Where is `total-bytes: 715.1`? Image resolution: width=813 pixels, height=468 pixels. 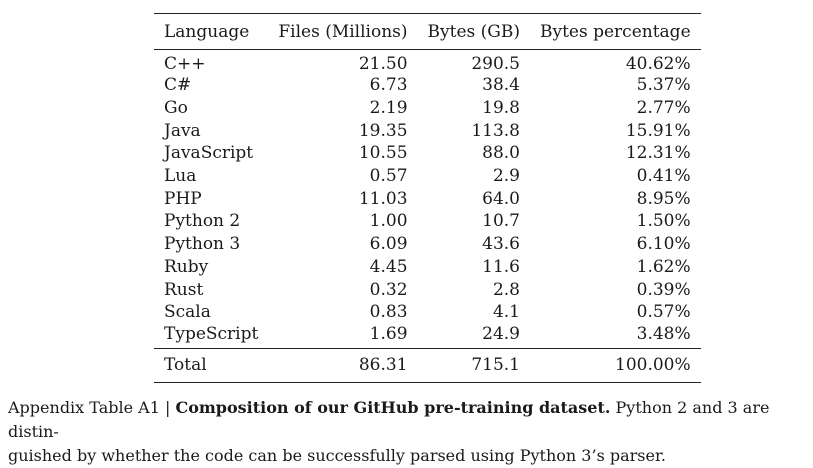 total-bytes: 715.1 is located at coordinates (473, 365).